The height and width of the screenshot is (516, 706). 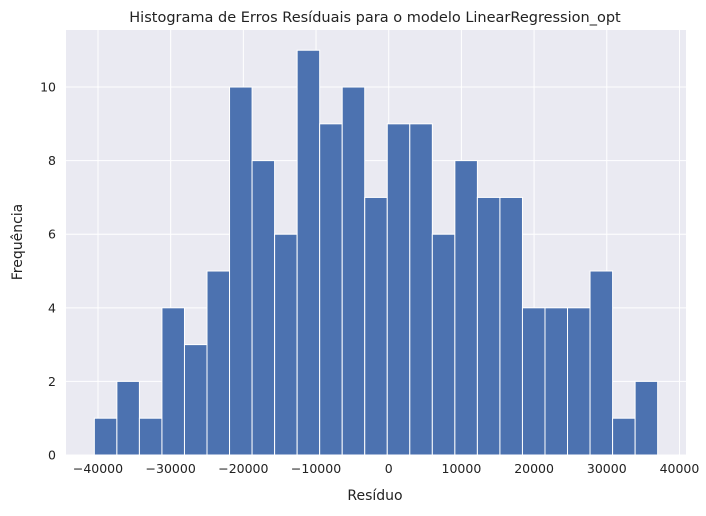 What do you see at coordinates (52, 234) in the screenshot?
I see `y-tick-label: 6` at bounding box center [52, 234].